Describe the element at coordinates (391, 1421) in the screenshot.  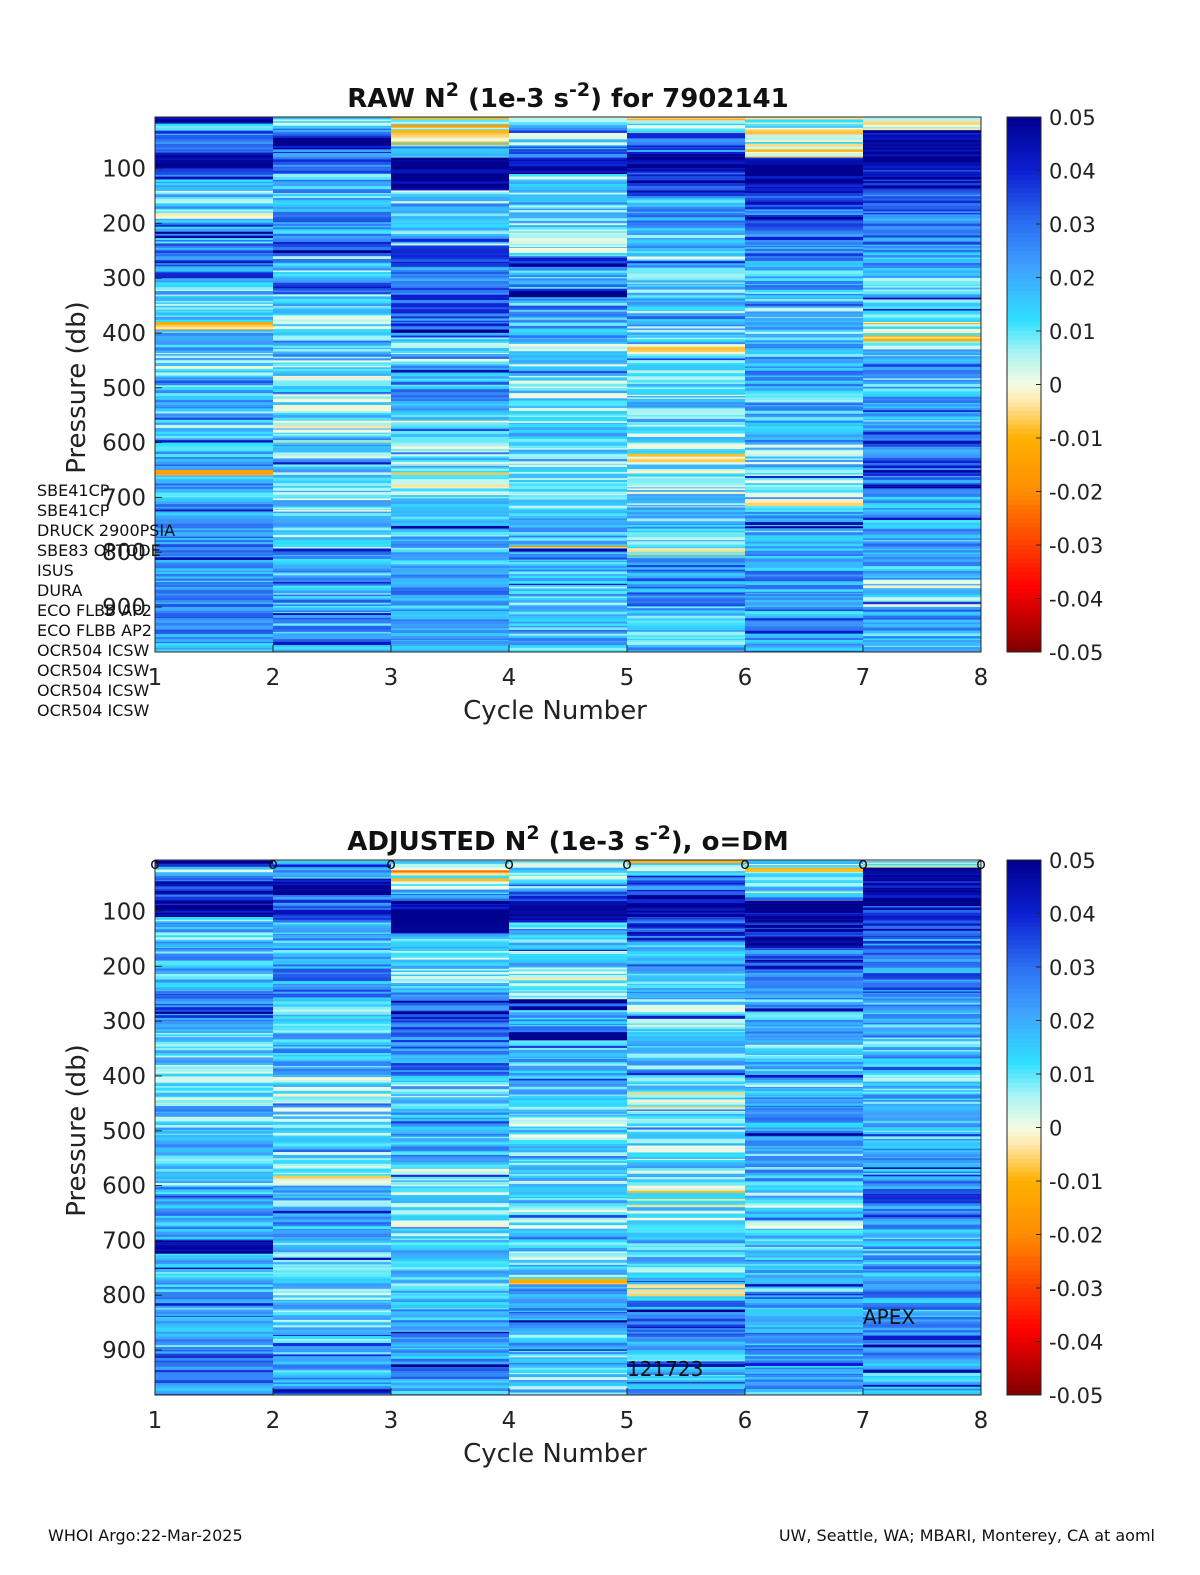
I see `x-tick-label: 3` at that location.